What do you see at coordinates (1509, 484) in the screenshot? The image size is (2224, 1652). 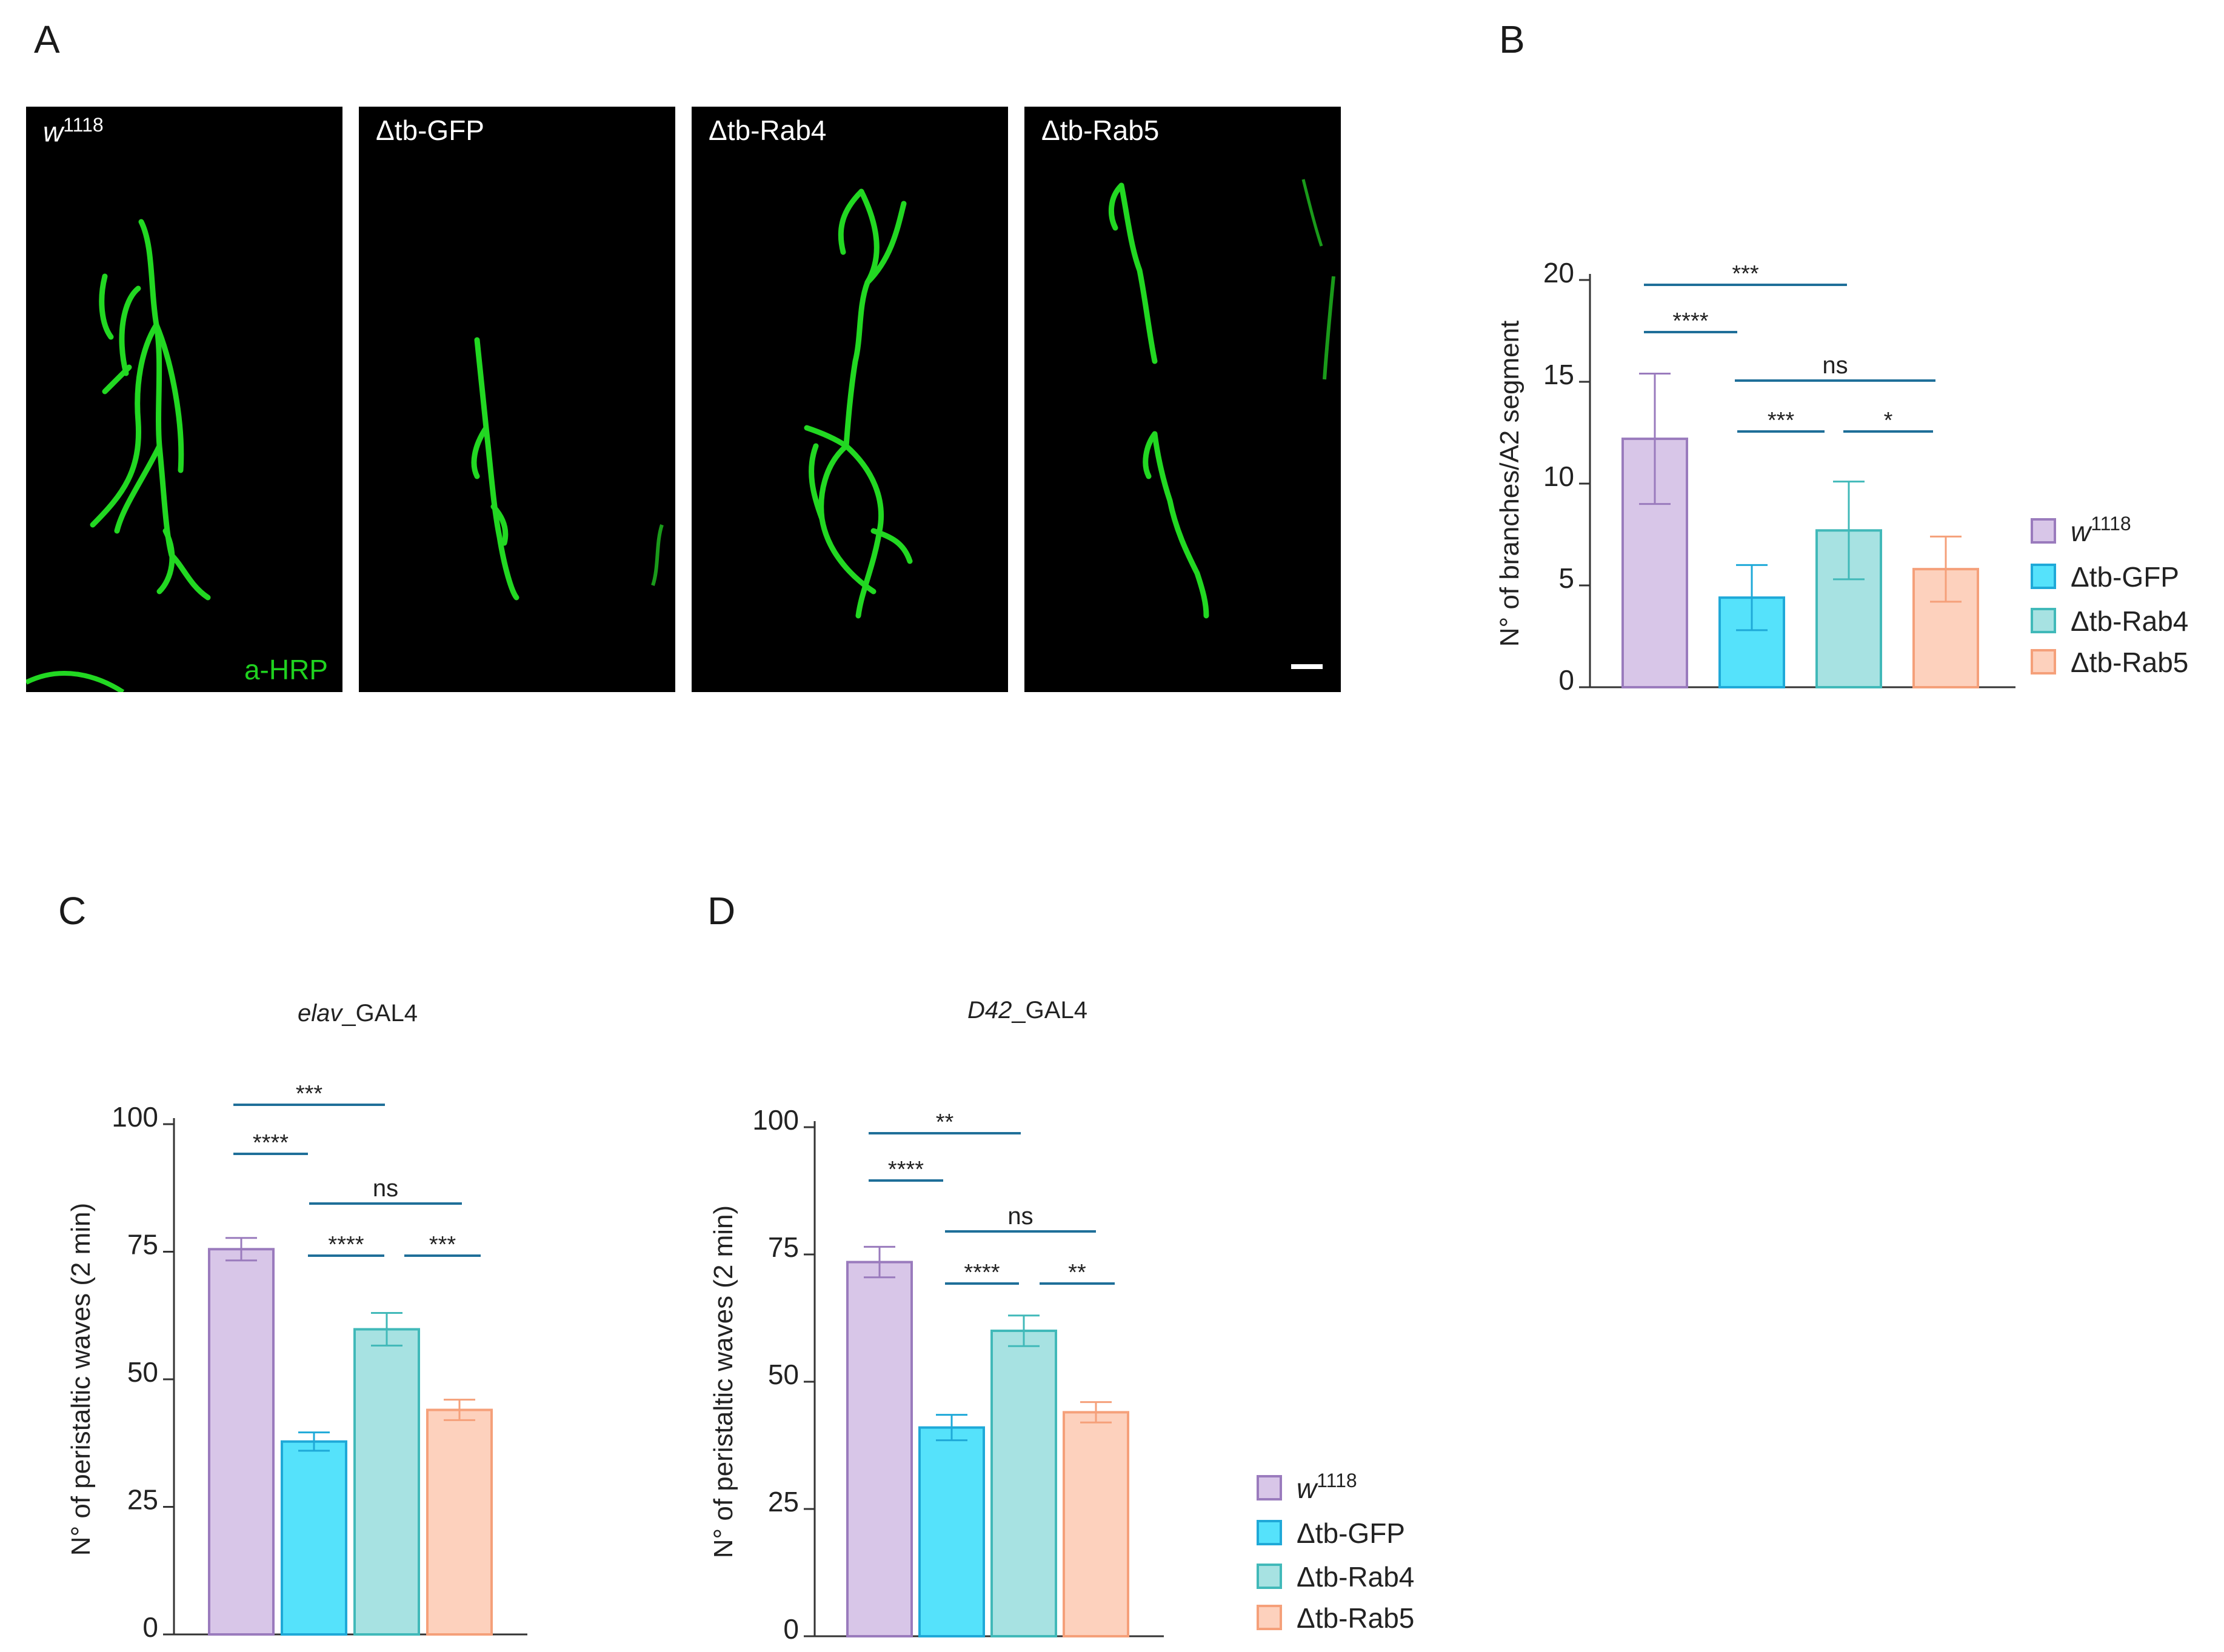 I see `chart-b-y-axis-label: N° of branches/A2 segment` at bounding box center [1509, 484].